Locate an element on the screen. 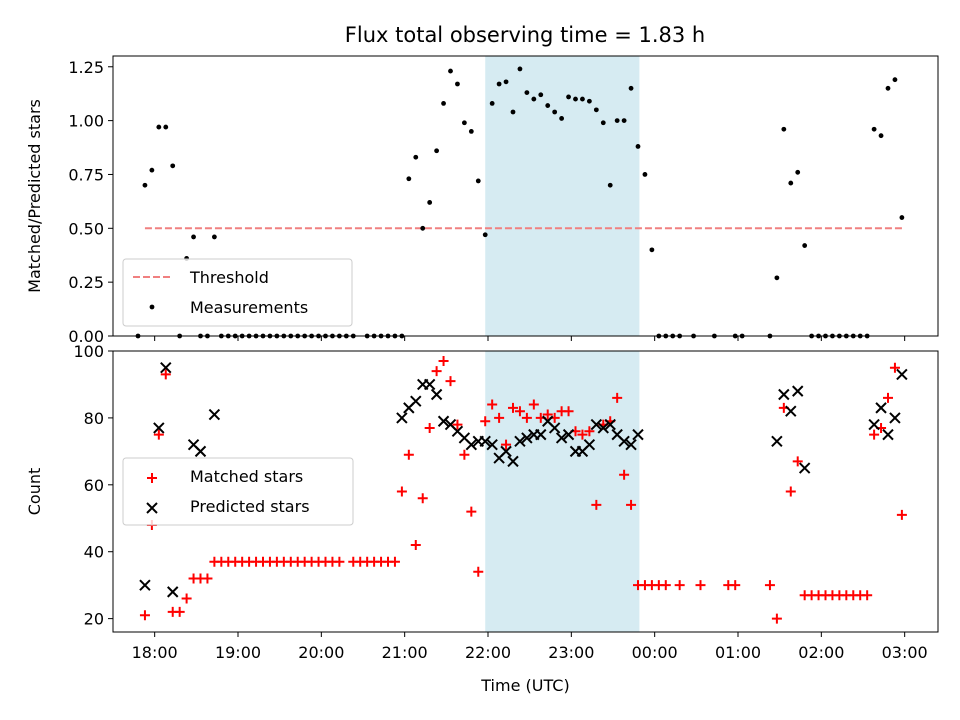 The width and height of the screenshot is (960, 720). x-tick-label: 01:00 is located at coordinates (738, 652).